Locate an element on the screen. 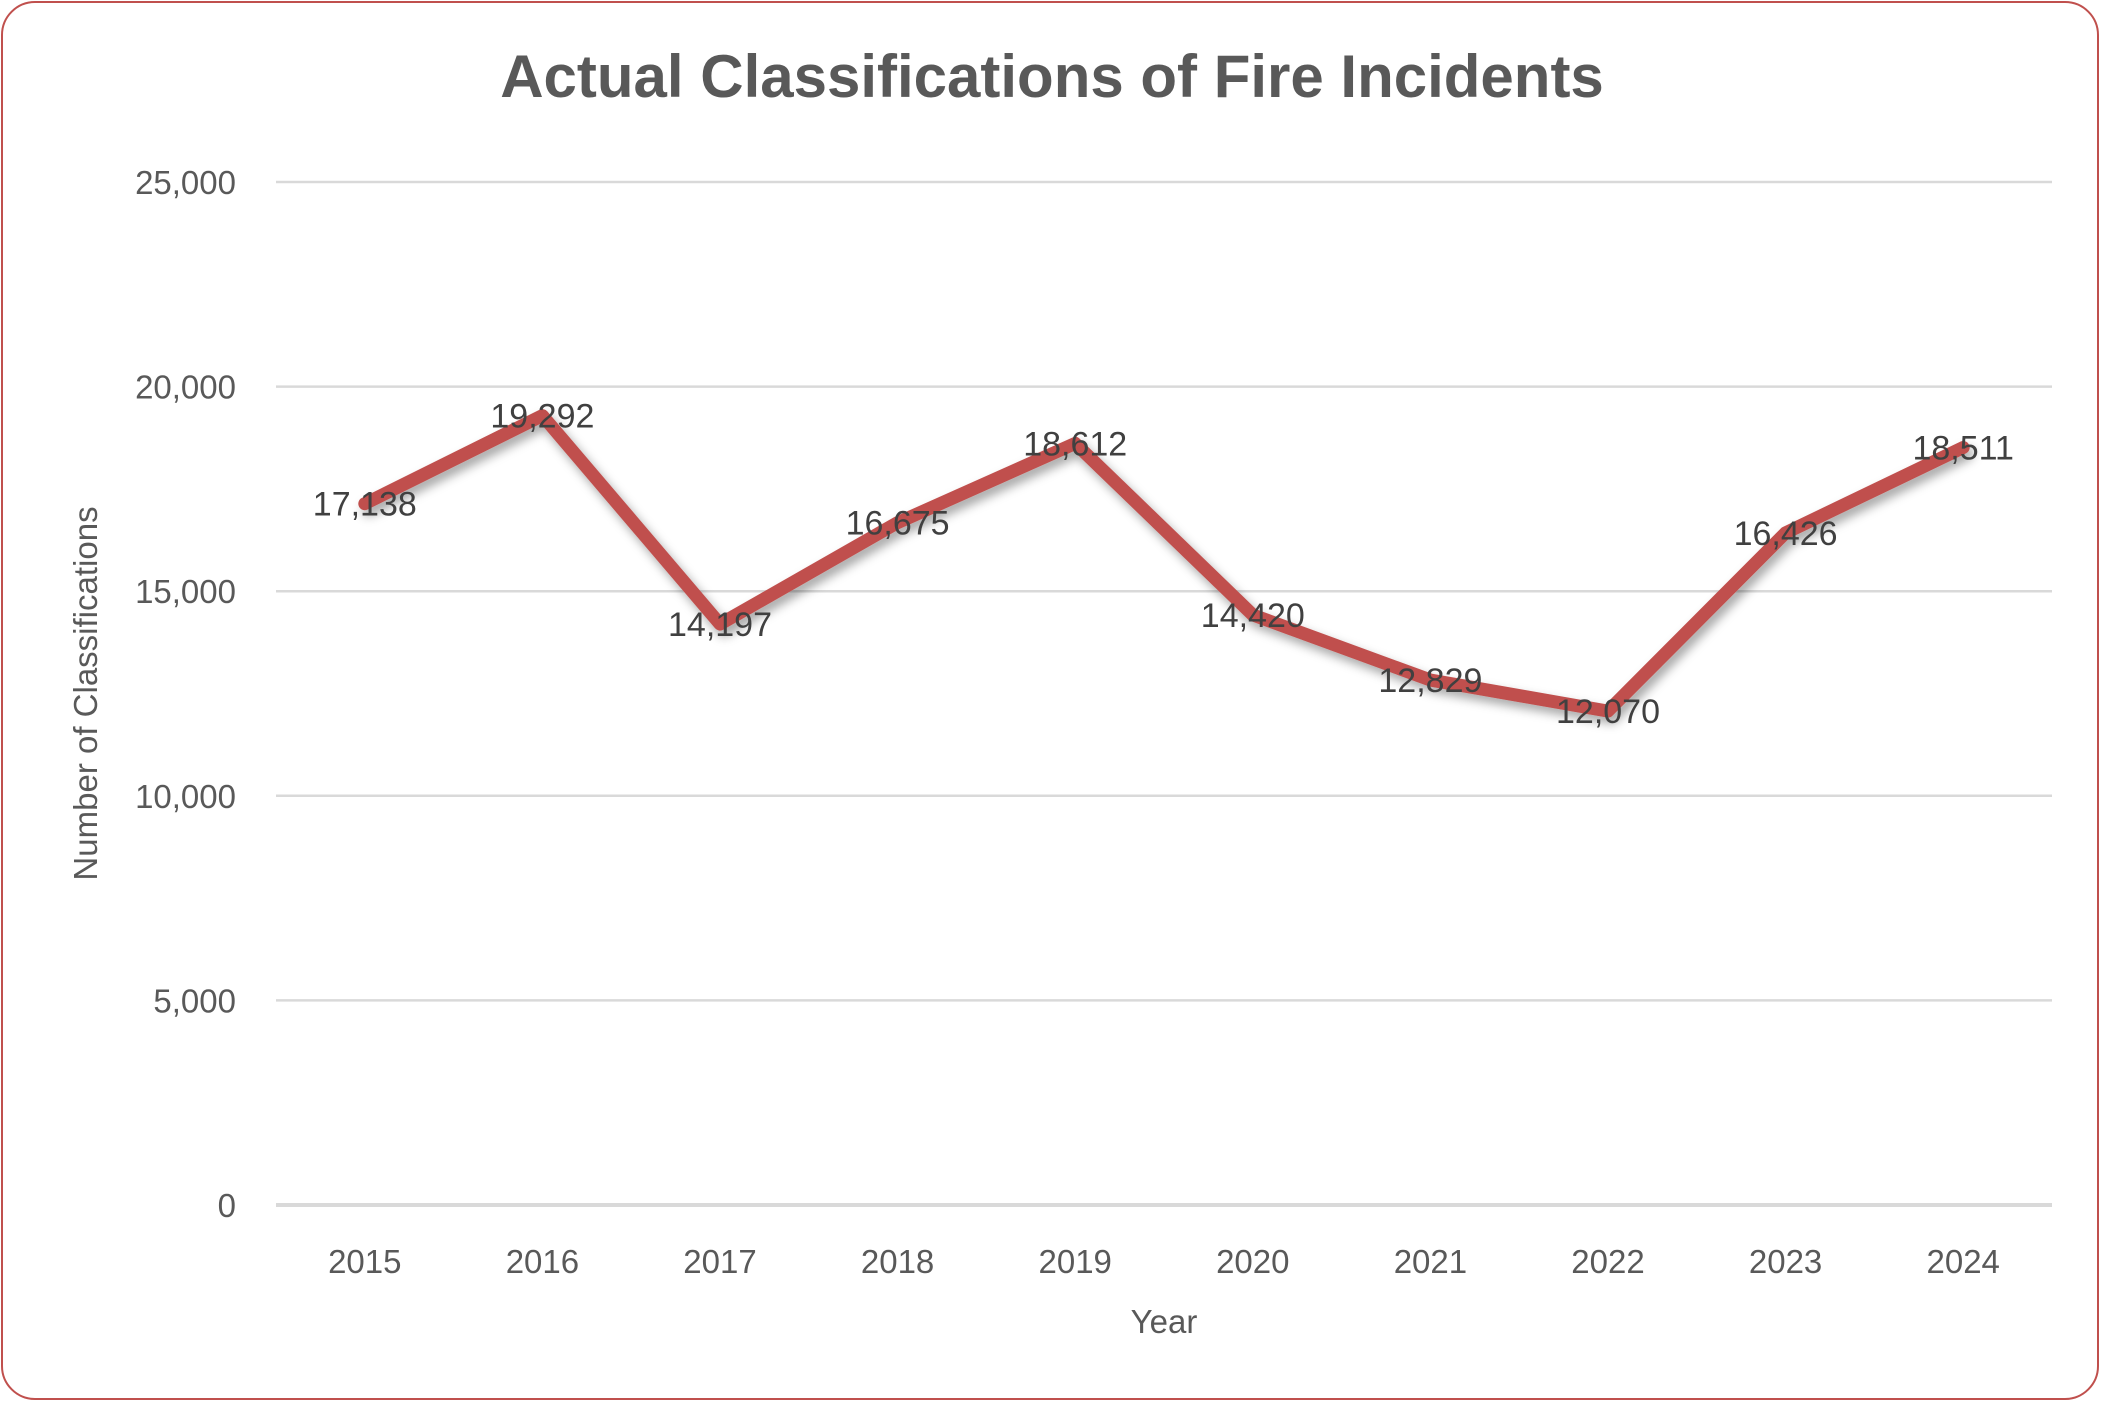 This screenshot has height=1405, width=2104. x-tick-label: 2019 is located at coordinates (1074, 1261).